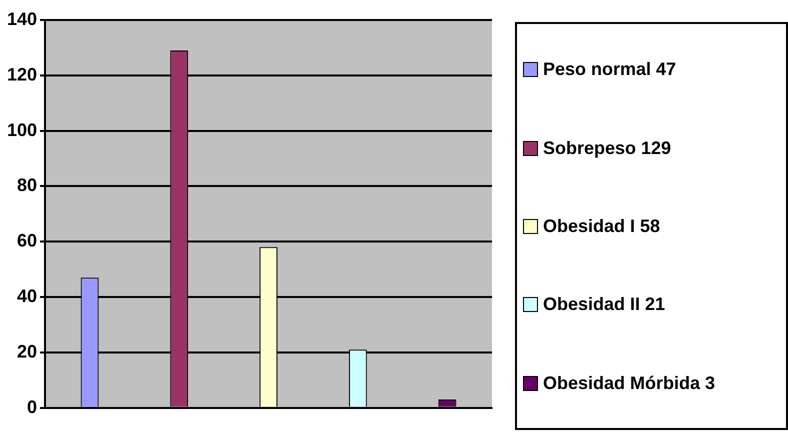 This screenshot has width=788, height=443. What do you see at coordinates (22, 130) in the screenshot?
I see `y-tick-label: 100` at bounding box center [22, 130].